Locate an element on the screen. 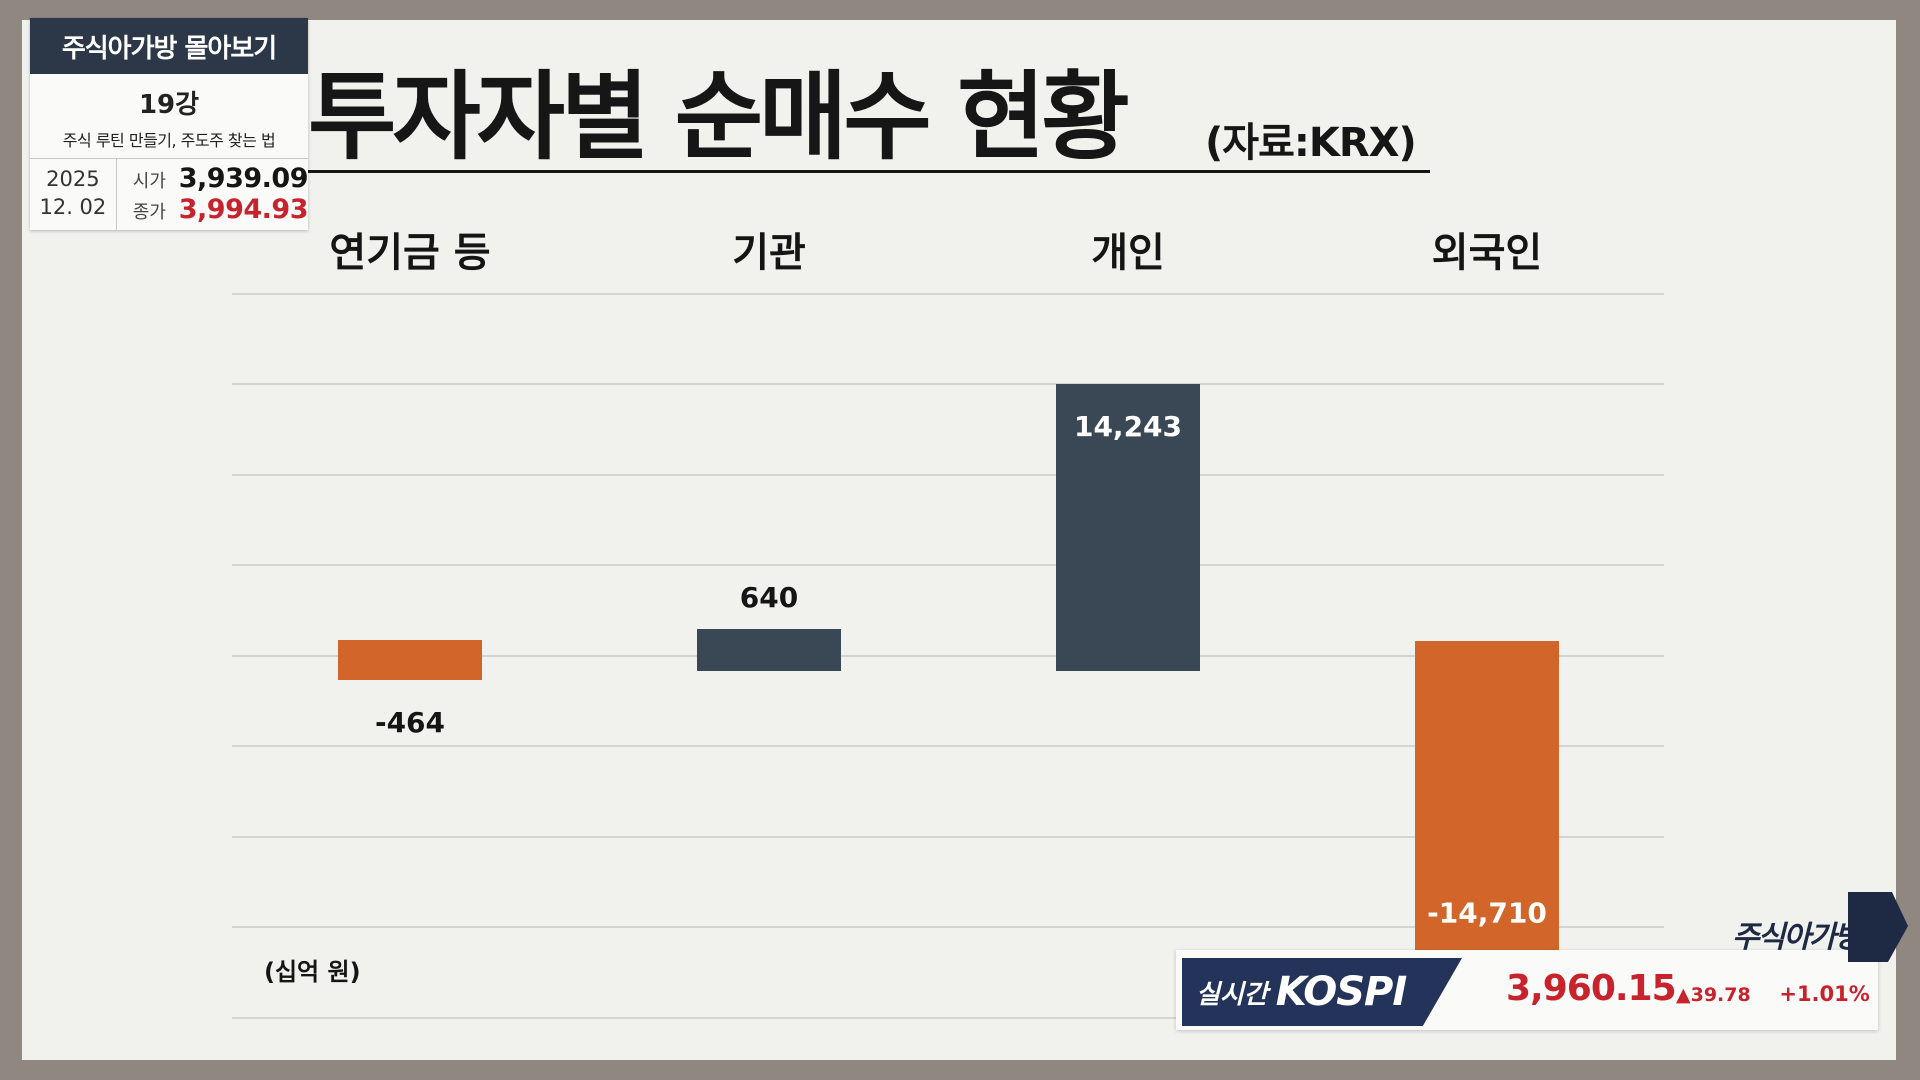 The width and height of the screenshot is (1920, 1080). lesson-number: 19강 is located at coordinates (169, 105).